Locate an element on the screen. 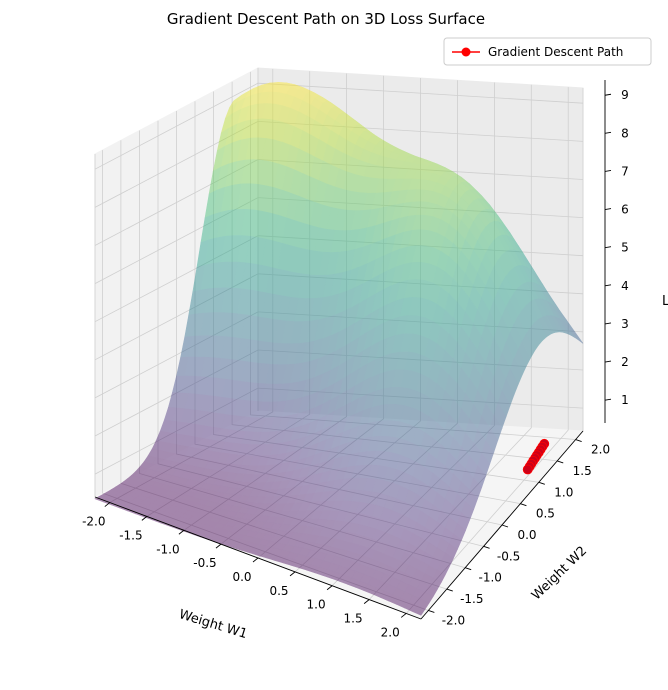 The height and width of the screenshot is (690, 668). x-tick-label: -1.0 is located at coordinates (167, 549).